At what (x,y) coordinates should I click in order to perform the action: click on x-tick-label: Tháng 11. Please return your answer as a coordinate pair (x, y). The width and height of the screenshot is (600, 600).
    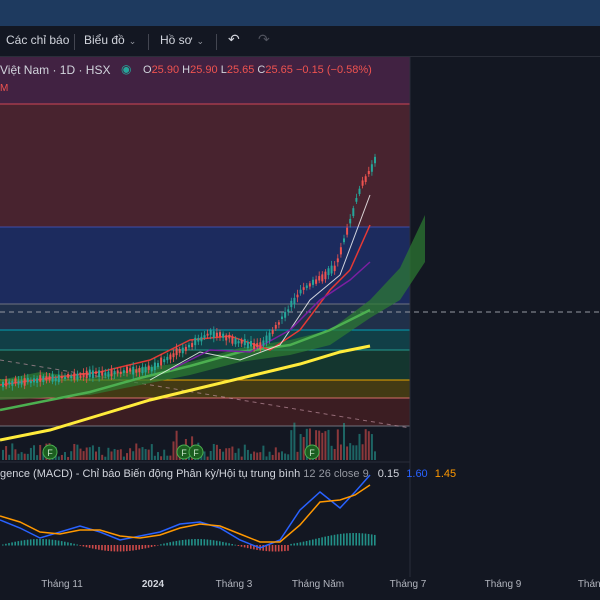
    Looking at the image, I should click on (62, 584).